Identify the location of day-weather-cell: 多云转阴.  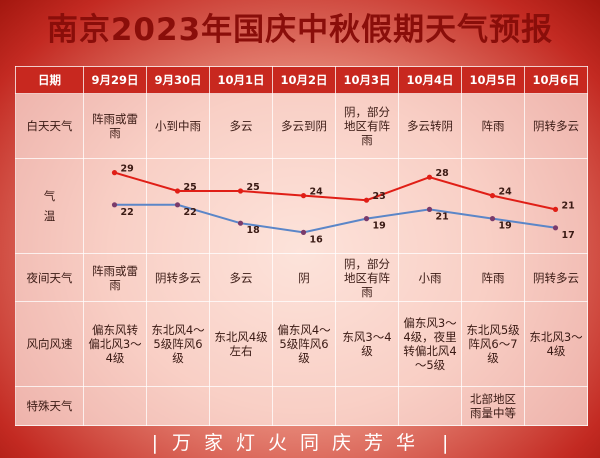
(430, 126).